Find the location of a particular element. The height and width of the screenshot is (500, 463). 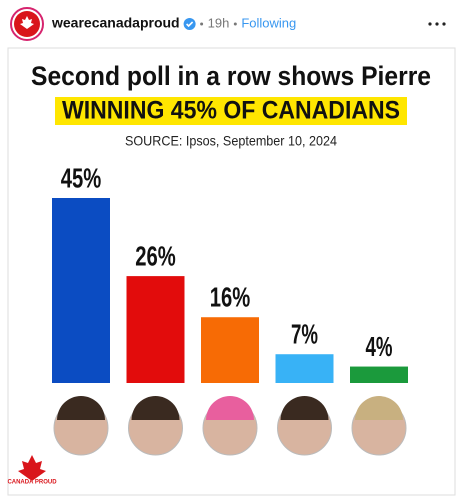

more-menu is located at coordinates (437, 24).